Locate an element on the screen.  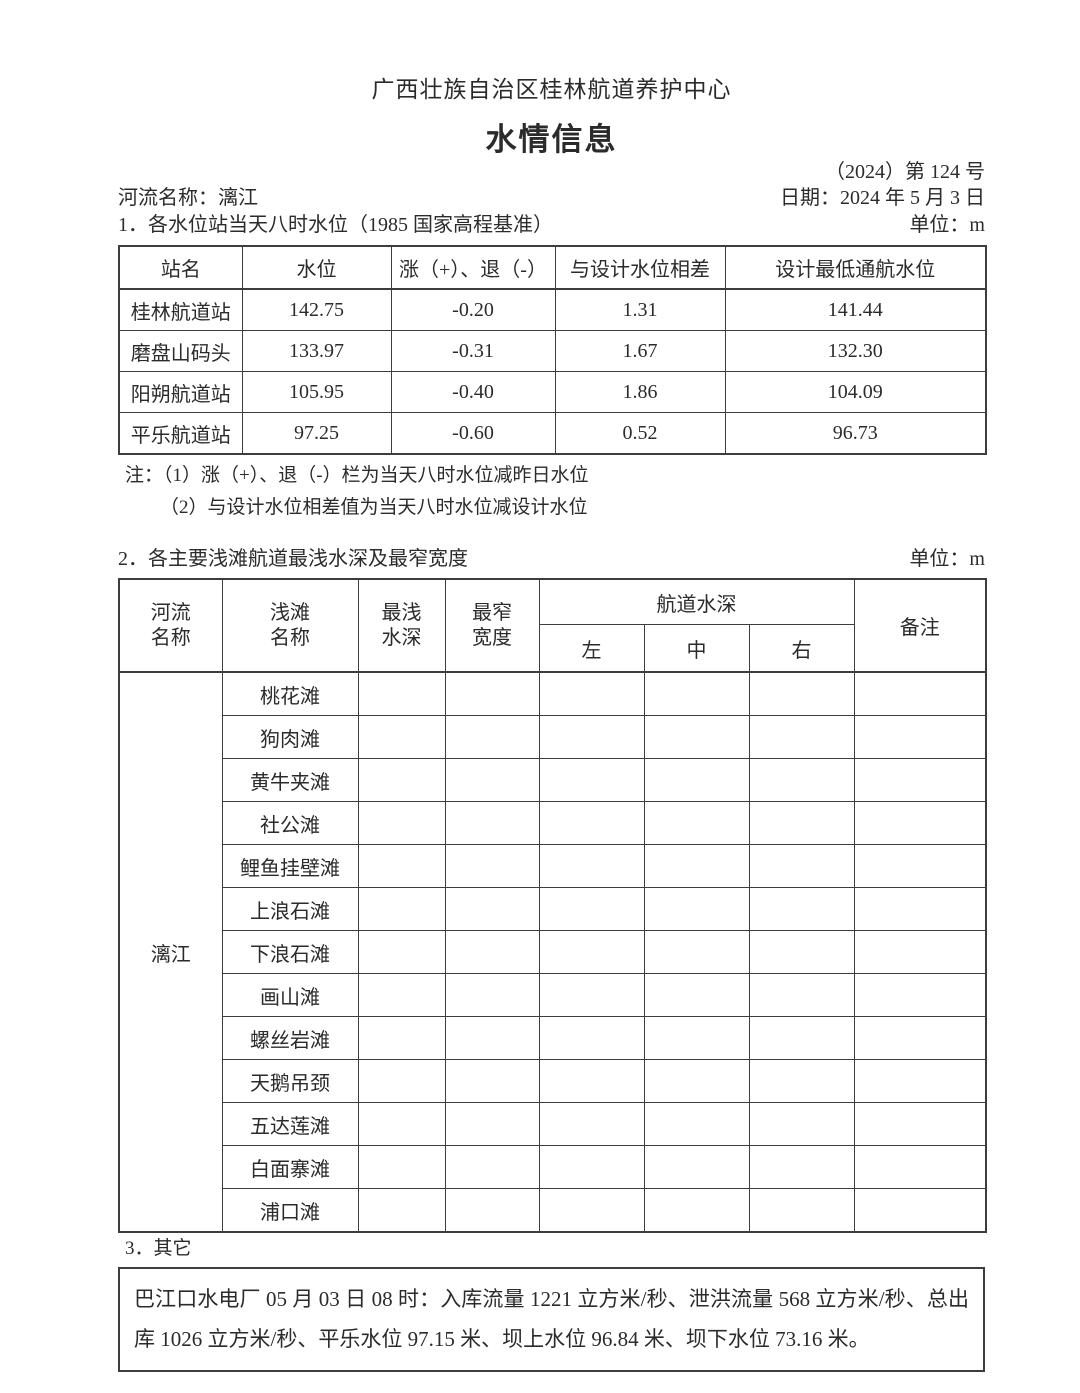
col-header-channel-depth: 航道水深 is located at coordinates (696, 601).